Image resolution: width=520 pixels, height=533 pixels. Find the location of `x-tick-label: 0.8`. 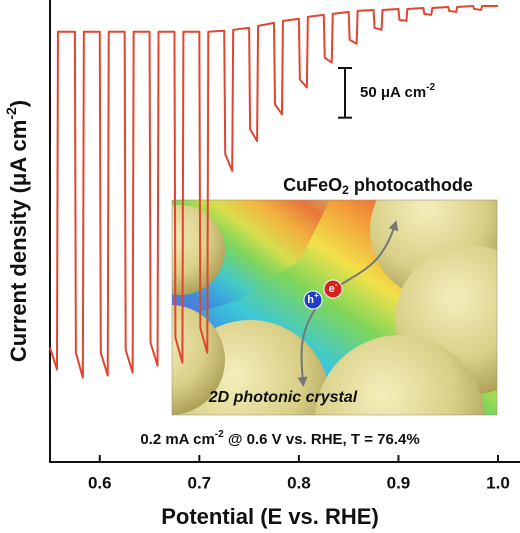

x-tick-label: 0.8 is located at coordinates (299, 482).